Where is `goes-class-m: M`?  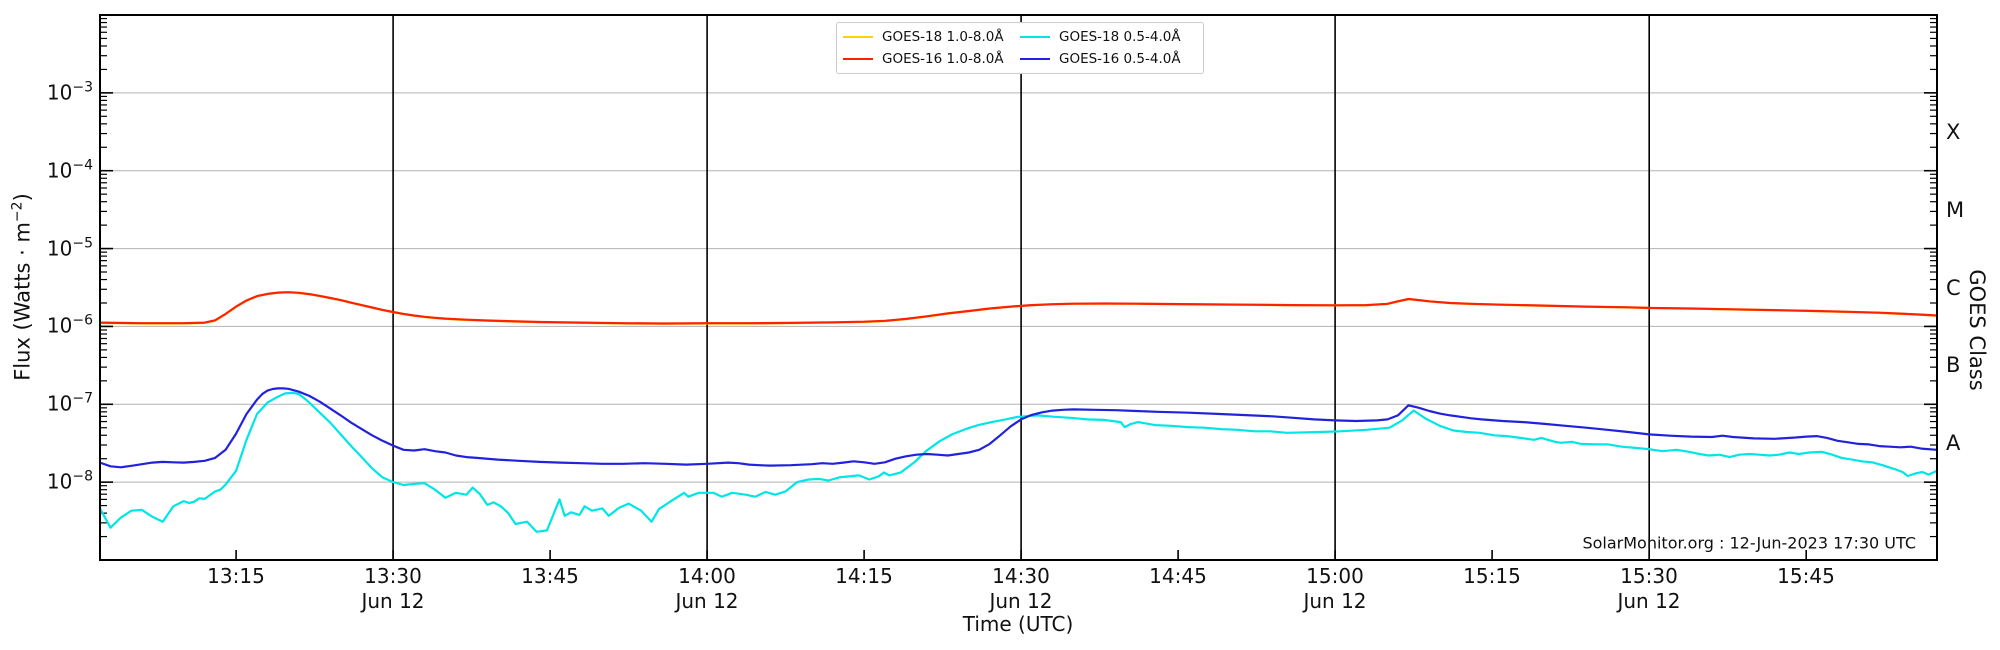 goes-class-m: M is located at coordinates (1955, 210).